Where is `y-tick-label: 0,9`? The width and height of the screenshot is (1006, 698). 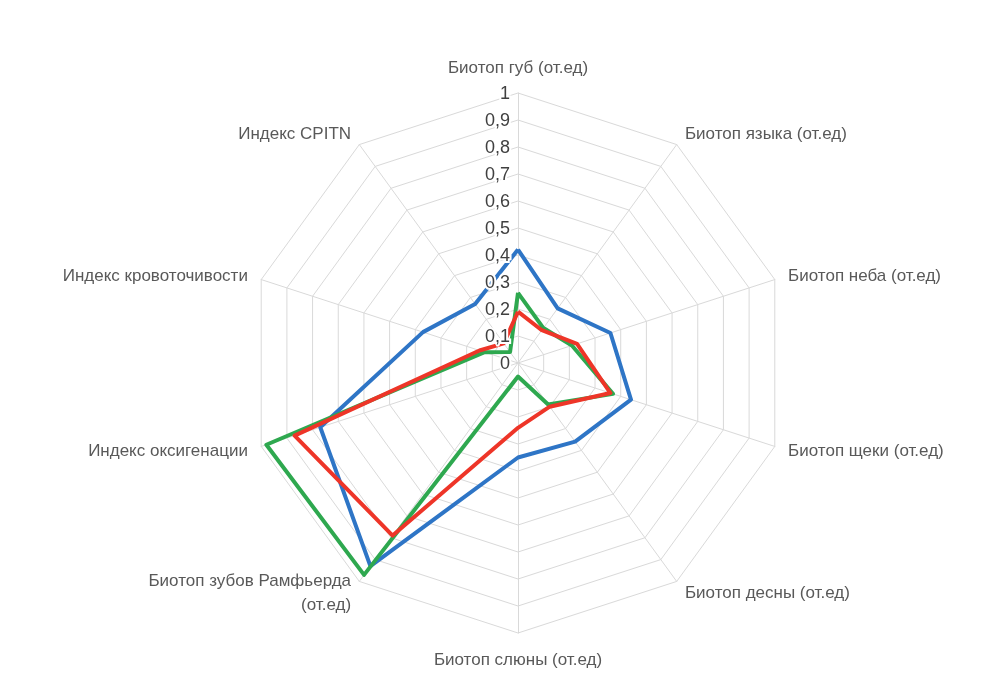
y-tick-label: 0,9 is located at coordinates (497, 120).